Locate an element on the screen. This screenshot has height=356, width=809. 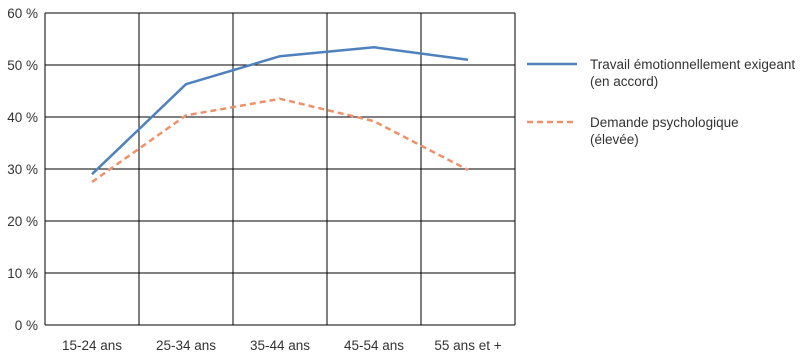
legend-label: Demande psychologique is located at coordinates (664, 122).